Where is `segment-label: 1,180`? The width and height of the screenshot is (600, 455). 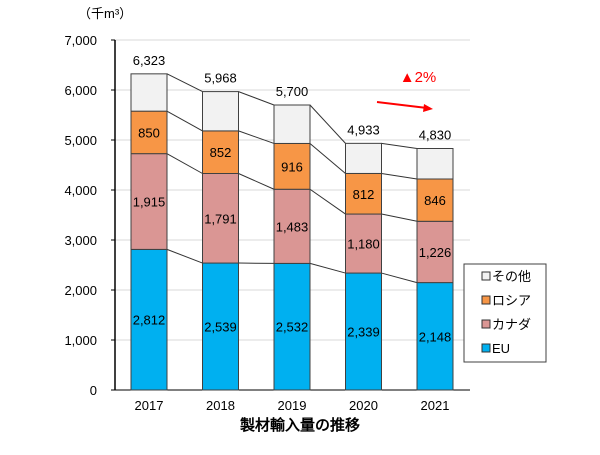 segment-label: 1,180 is located at coordinates (363, 244).